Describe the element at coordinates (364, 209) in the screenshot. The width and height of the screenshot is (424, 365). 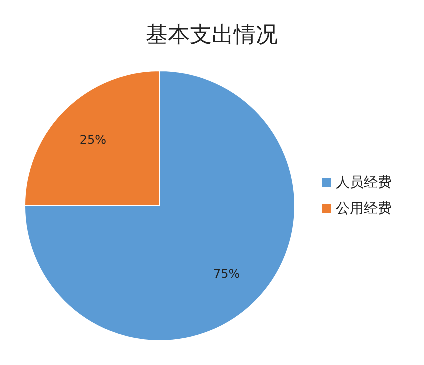
I see `legend-label: 公用经费` at that location.